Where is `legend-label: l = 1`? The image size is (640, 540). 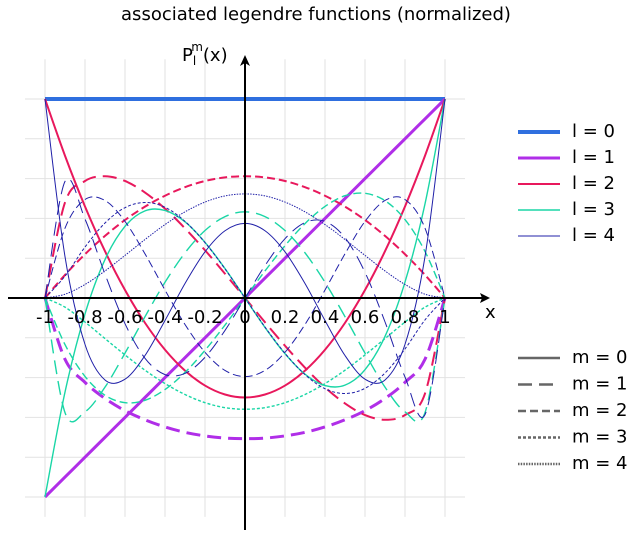
legend-label: l = 1 is located at coordinates (593, 157).